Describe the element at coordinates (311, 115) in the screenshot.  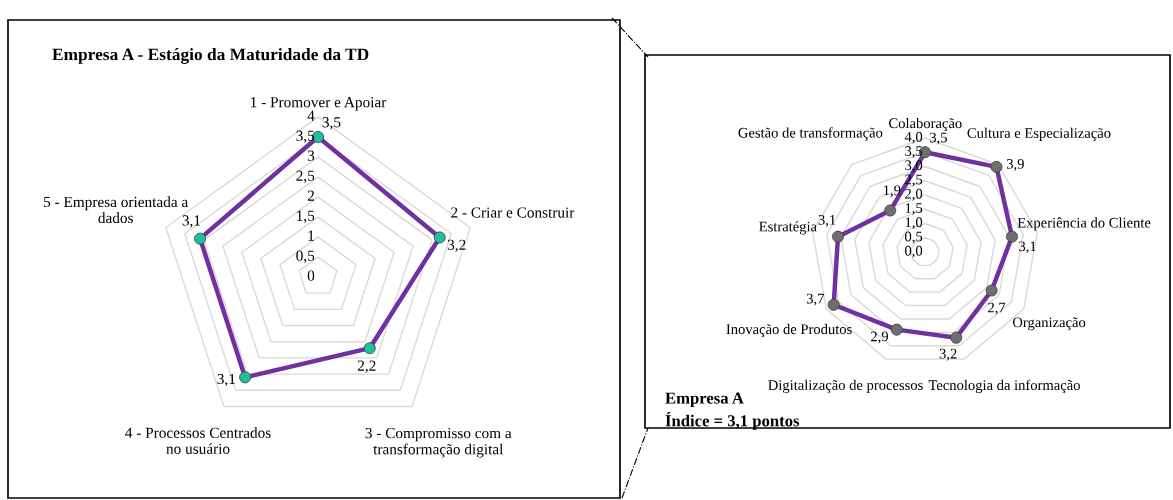
I see `y-tick-label: 4` at that location.